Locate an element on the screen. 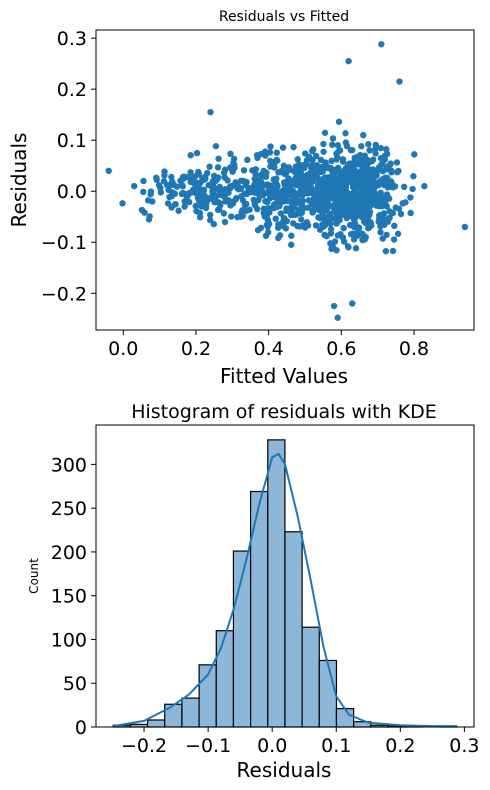 Image resolution: width=490 pixels, height=790 pixels. x-tick-label: 0.4 is located at coordinates (269, 349).